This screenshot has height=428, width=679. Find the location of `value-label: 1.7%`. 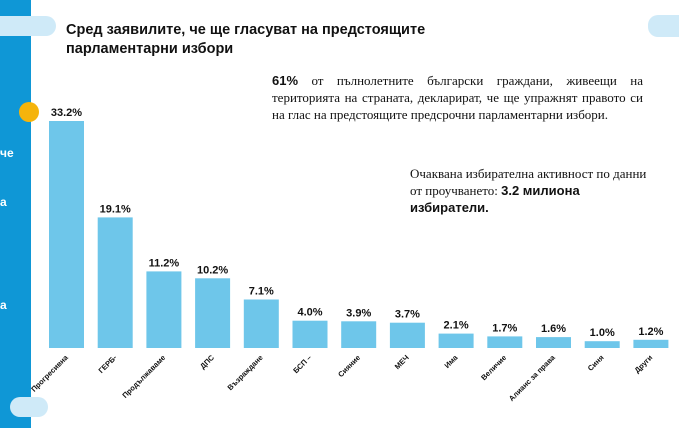

value-label: 1.7% is located at coordinates (504, 328).